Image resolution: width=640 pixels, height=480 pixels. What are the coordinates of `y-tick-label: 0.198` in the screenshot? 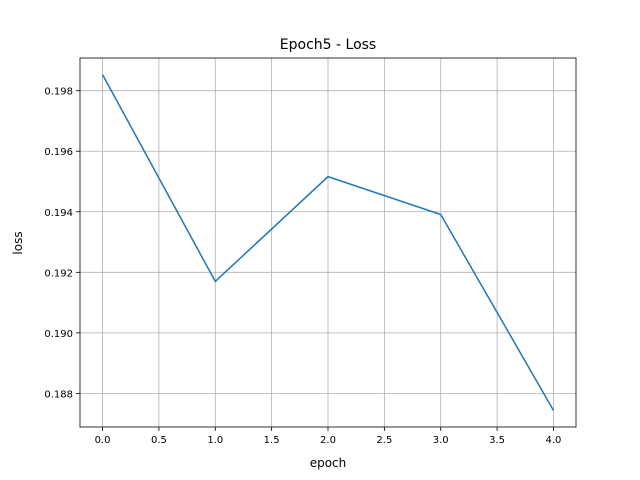 It's located at (58, 92).